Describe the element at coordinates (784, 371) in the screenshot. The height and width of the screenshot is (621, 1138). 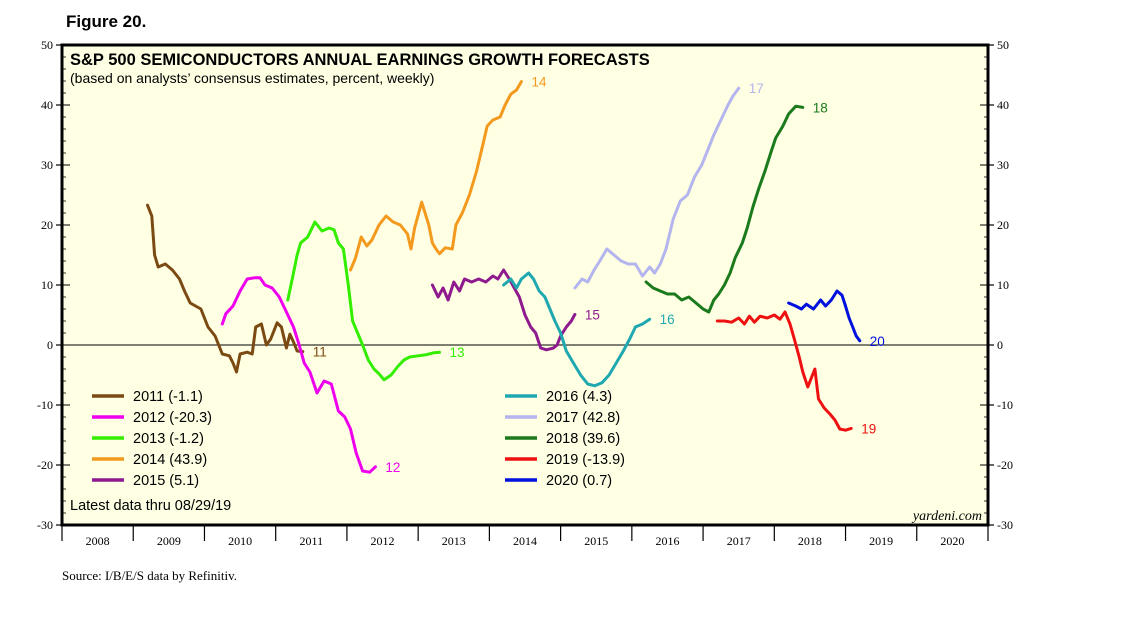
I see `series-line-2019` at that location.